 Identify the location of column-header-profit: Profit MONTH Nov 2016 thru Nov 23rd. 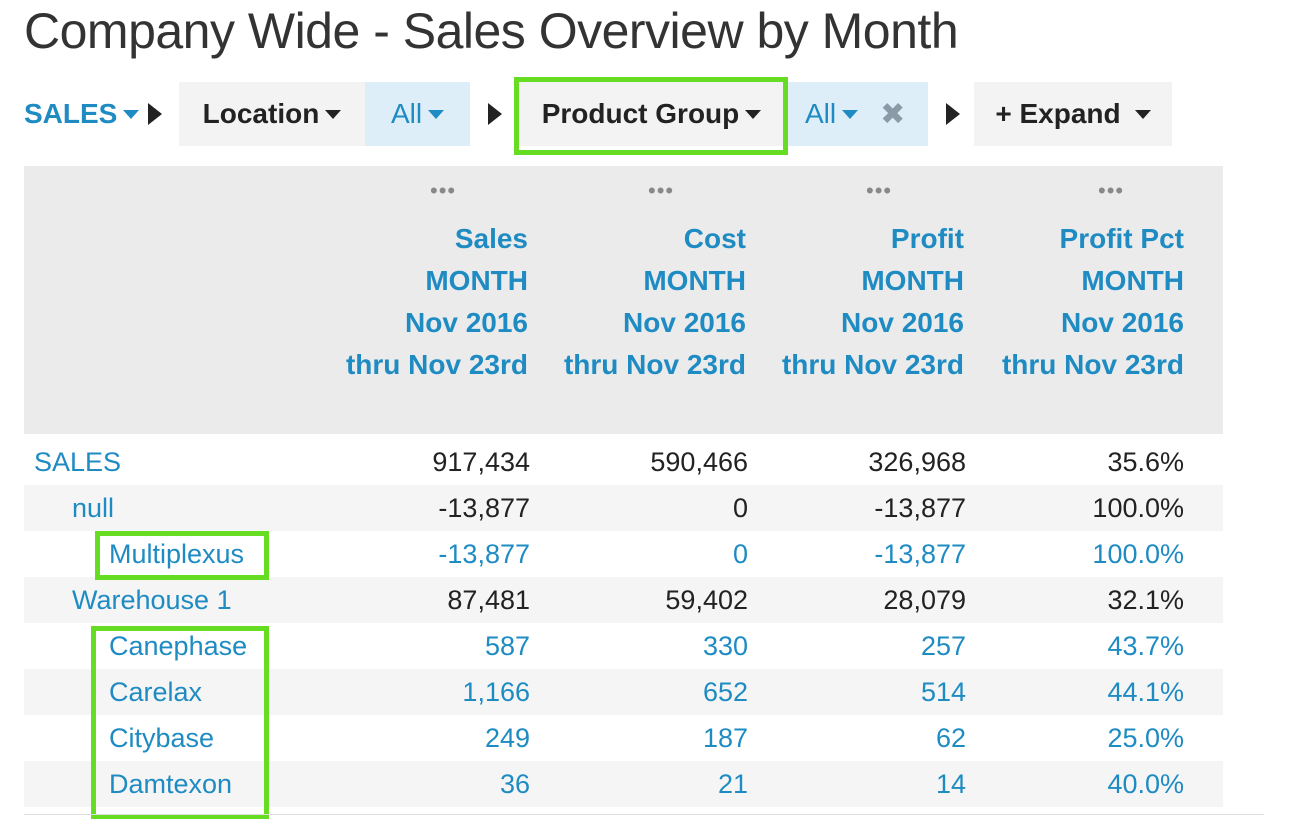
(872, 301).